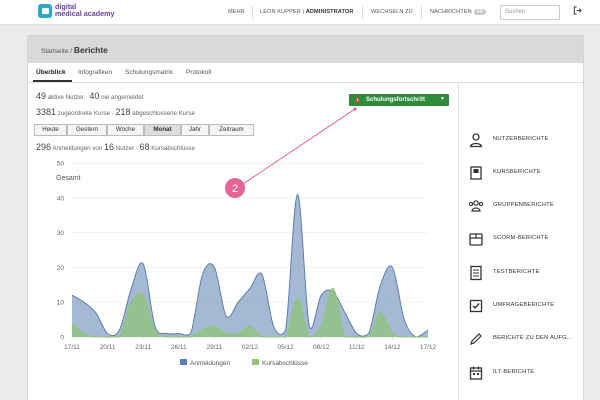 This screenshot has height=400, width=600. I want to click on training-progress-button: Schulungsfortschritt ▼, so click(399, 100).